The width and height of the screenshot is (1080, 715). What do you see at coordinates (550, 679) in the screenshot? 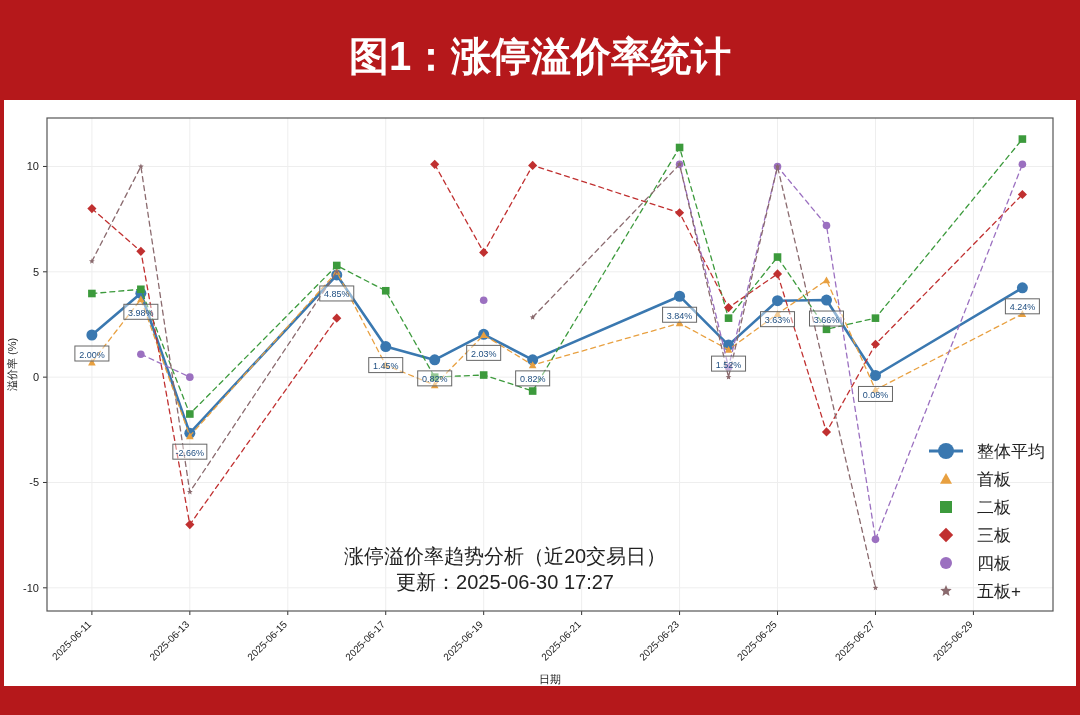
I see `x-axis-title: 日期` at bounding box center [550, 679].